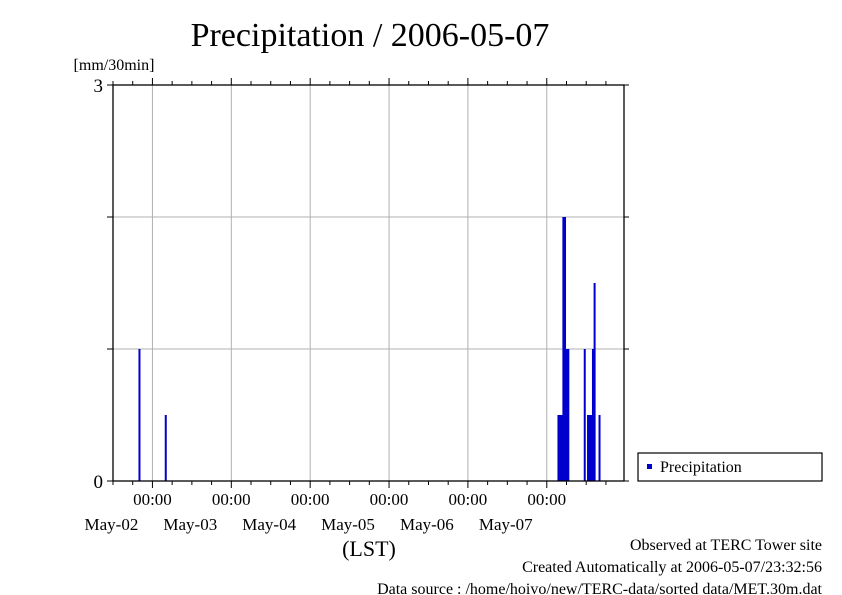  What do you see at coordinates (99, 86) in the screenshot?
I see `y-tick-label-max: 3` at bounding box center [99, 86].